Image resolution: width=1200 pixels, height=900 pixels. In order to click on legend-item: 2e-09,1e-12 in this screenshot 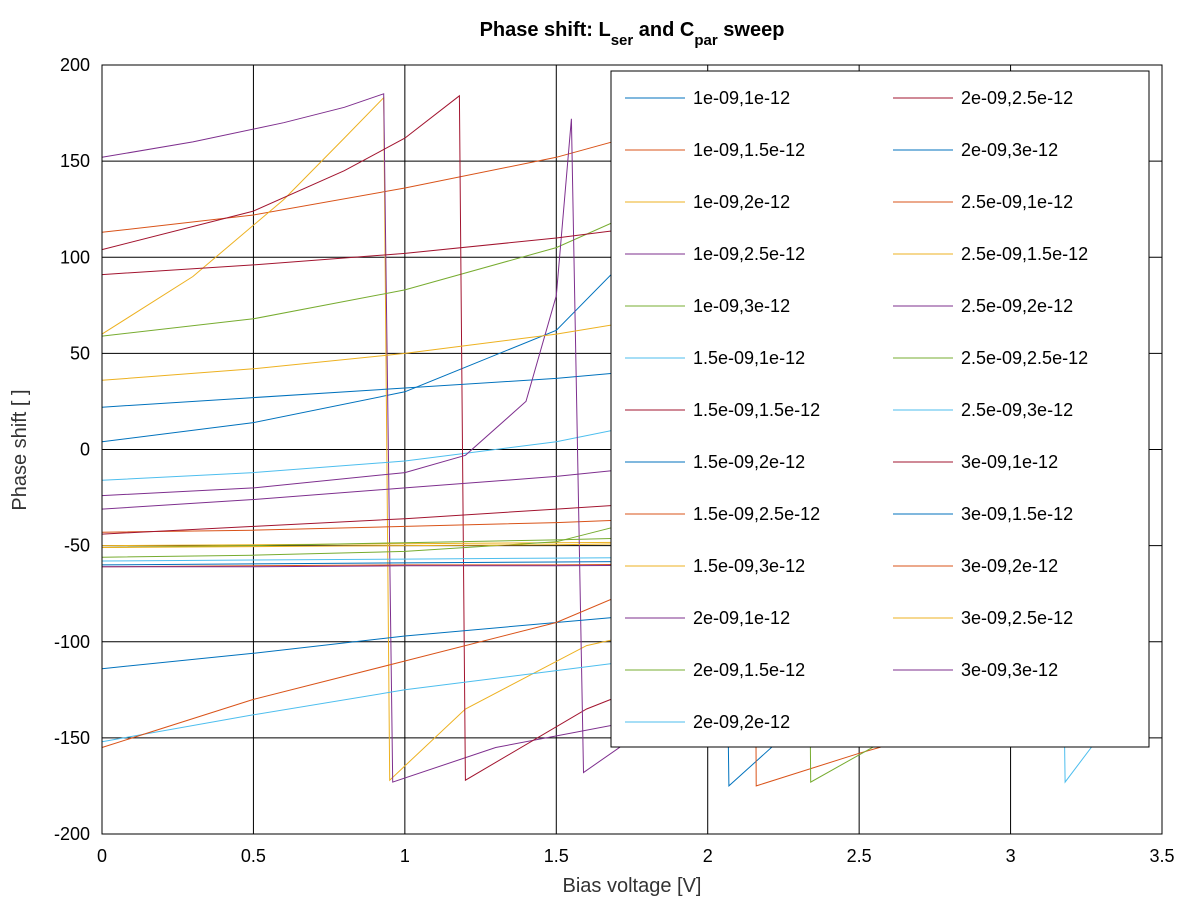, I will do `click(707, 618)`.